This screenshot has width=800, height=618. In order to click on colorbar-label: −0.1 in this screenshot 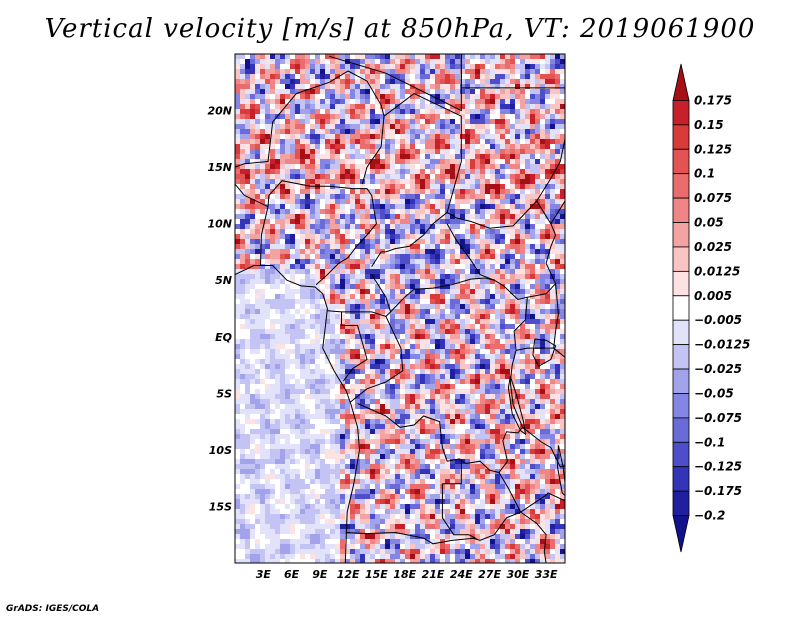, I will do `click(709, 442)`.